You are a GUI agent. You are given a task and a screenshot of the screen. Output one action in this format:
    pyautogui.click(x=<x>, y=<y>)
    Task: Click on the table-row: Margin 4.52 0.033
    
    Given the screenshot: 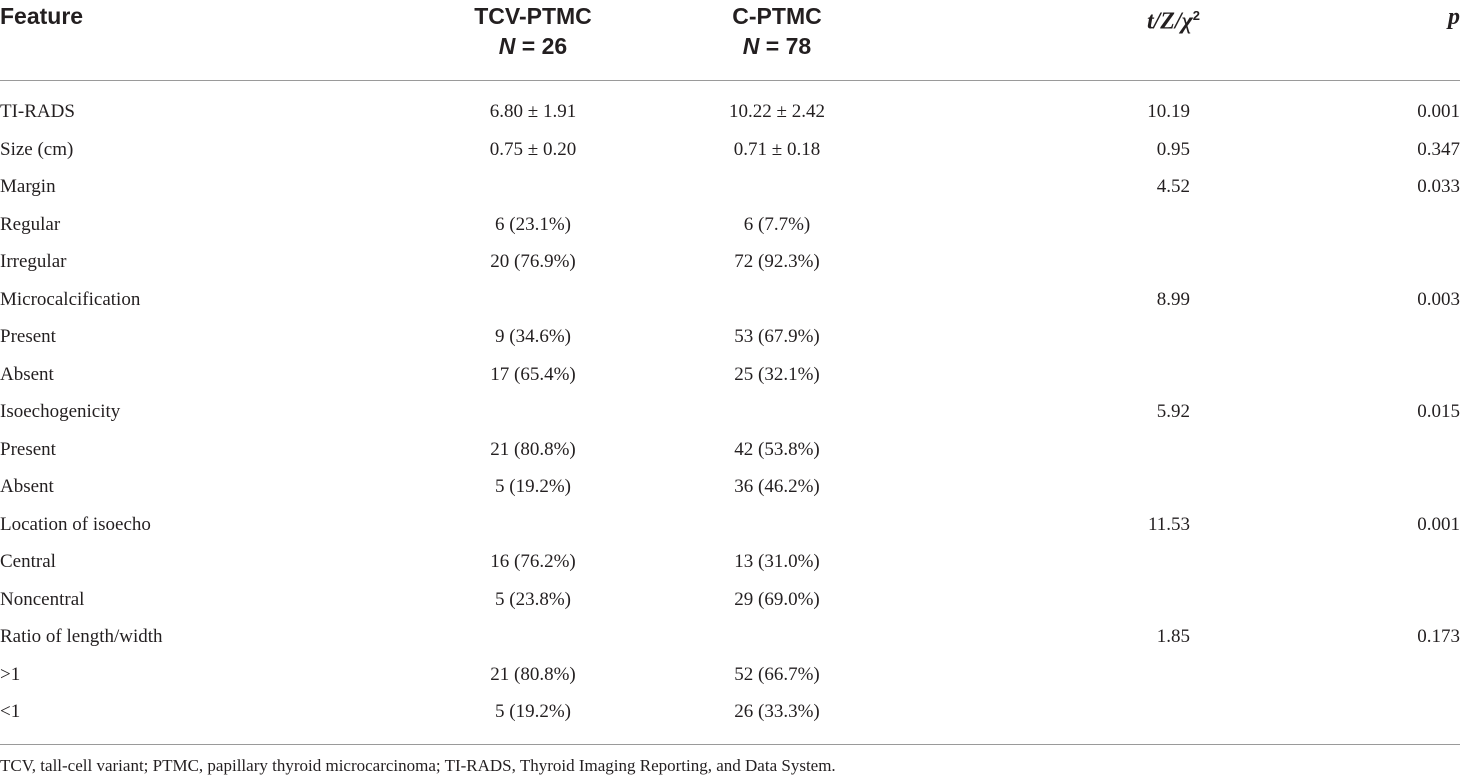 What is the action you would take?
    pyautogui.click(x=730, y=187)
    